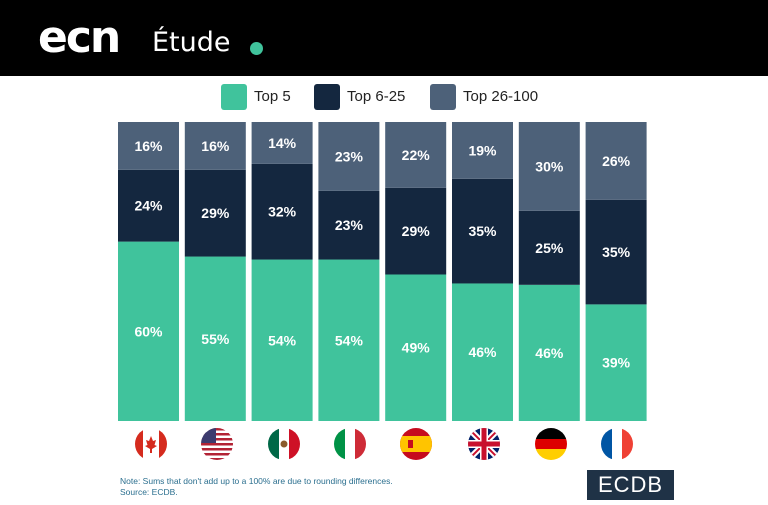  I want to click on flag-usa-icon, so click(217, 444).